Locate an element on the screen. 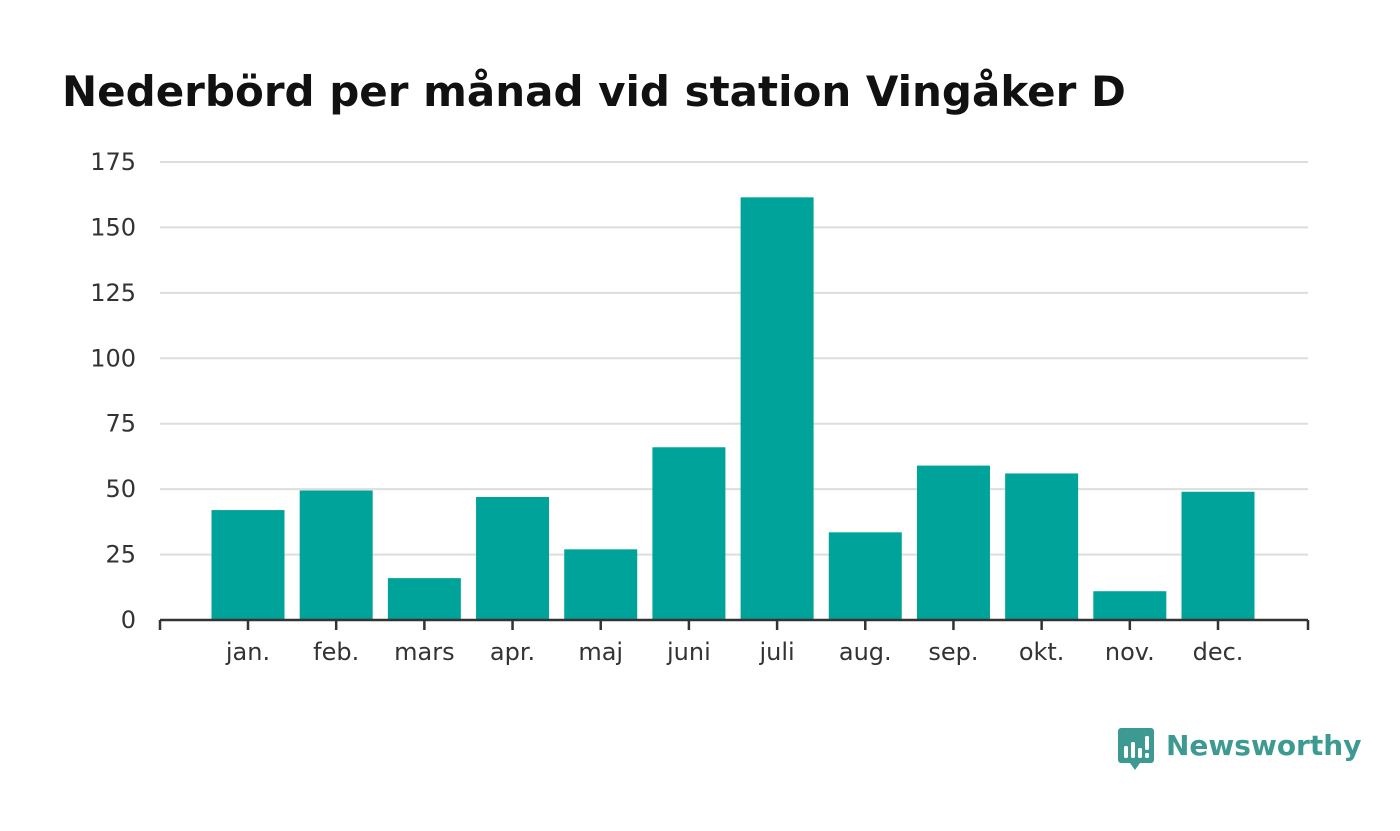 This screenshot has width=1400, height=831. x-tick-label: aug. is located at coordinates (865, 652).